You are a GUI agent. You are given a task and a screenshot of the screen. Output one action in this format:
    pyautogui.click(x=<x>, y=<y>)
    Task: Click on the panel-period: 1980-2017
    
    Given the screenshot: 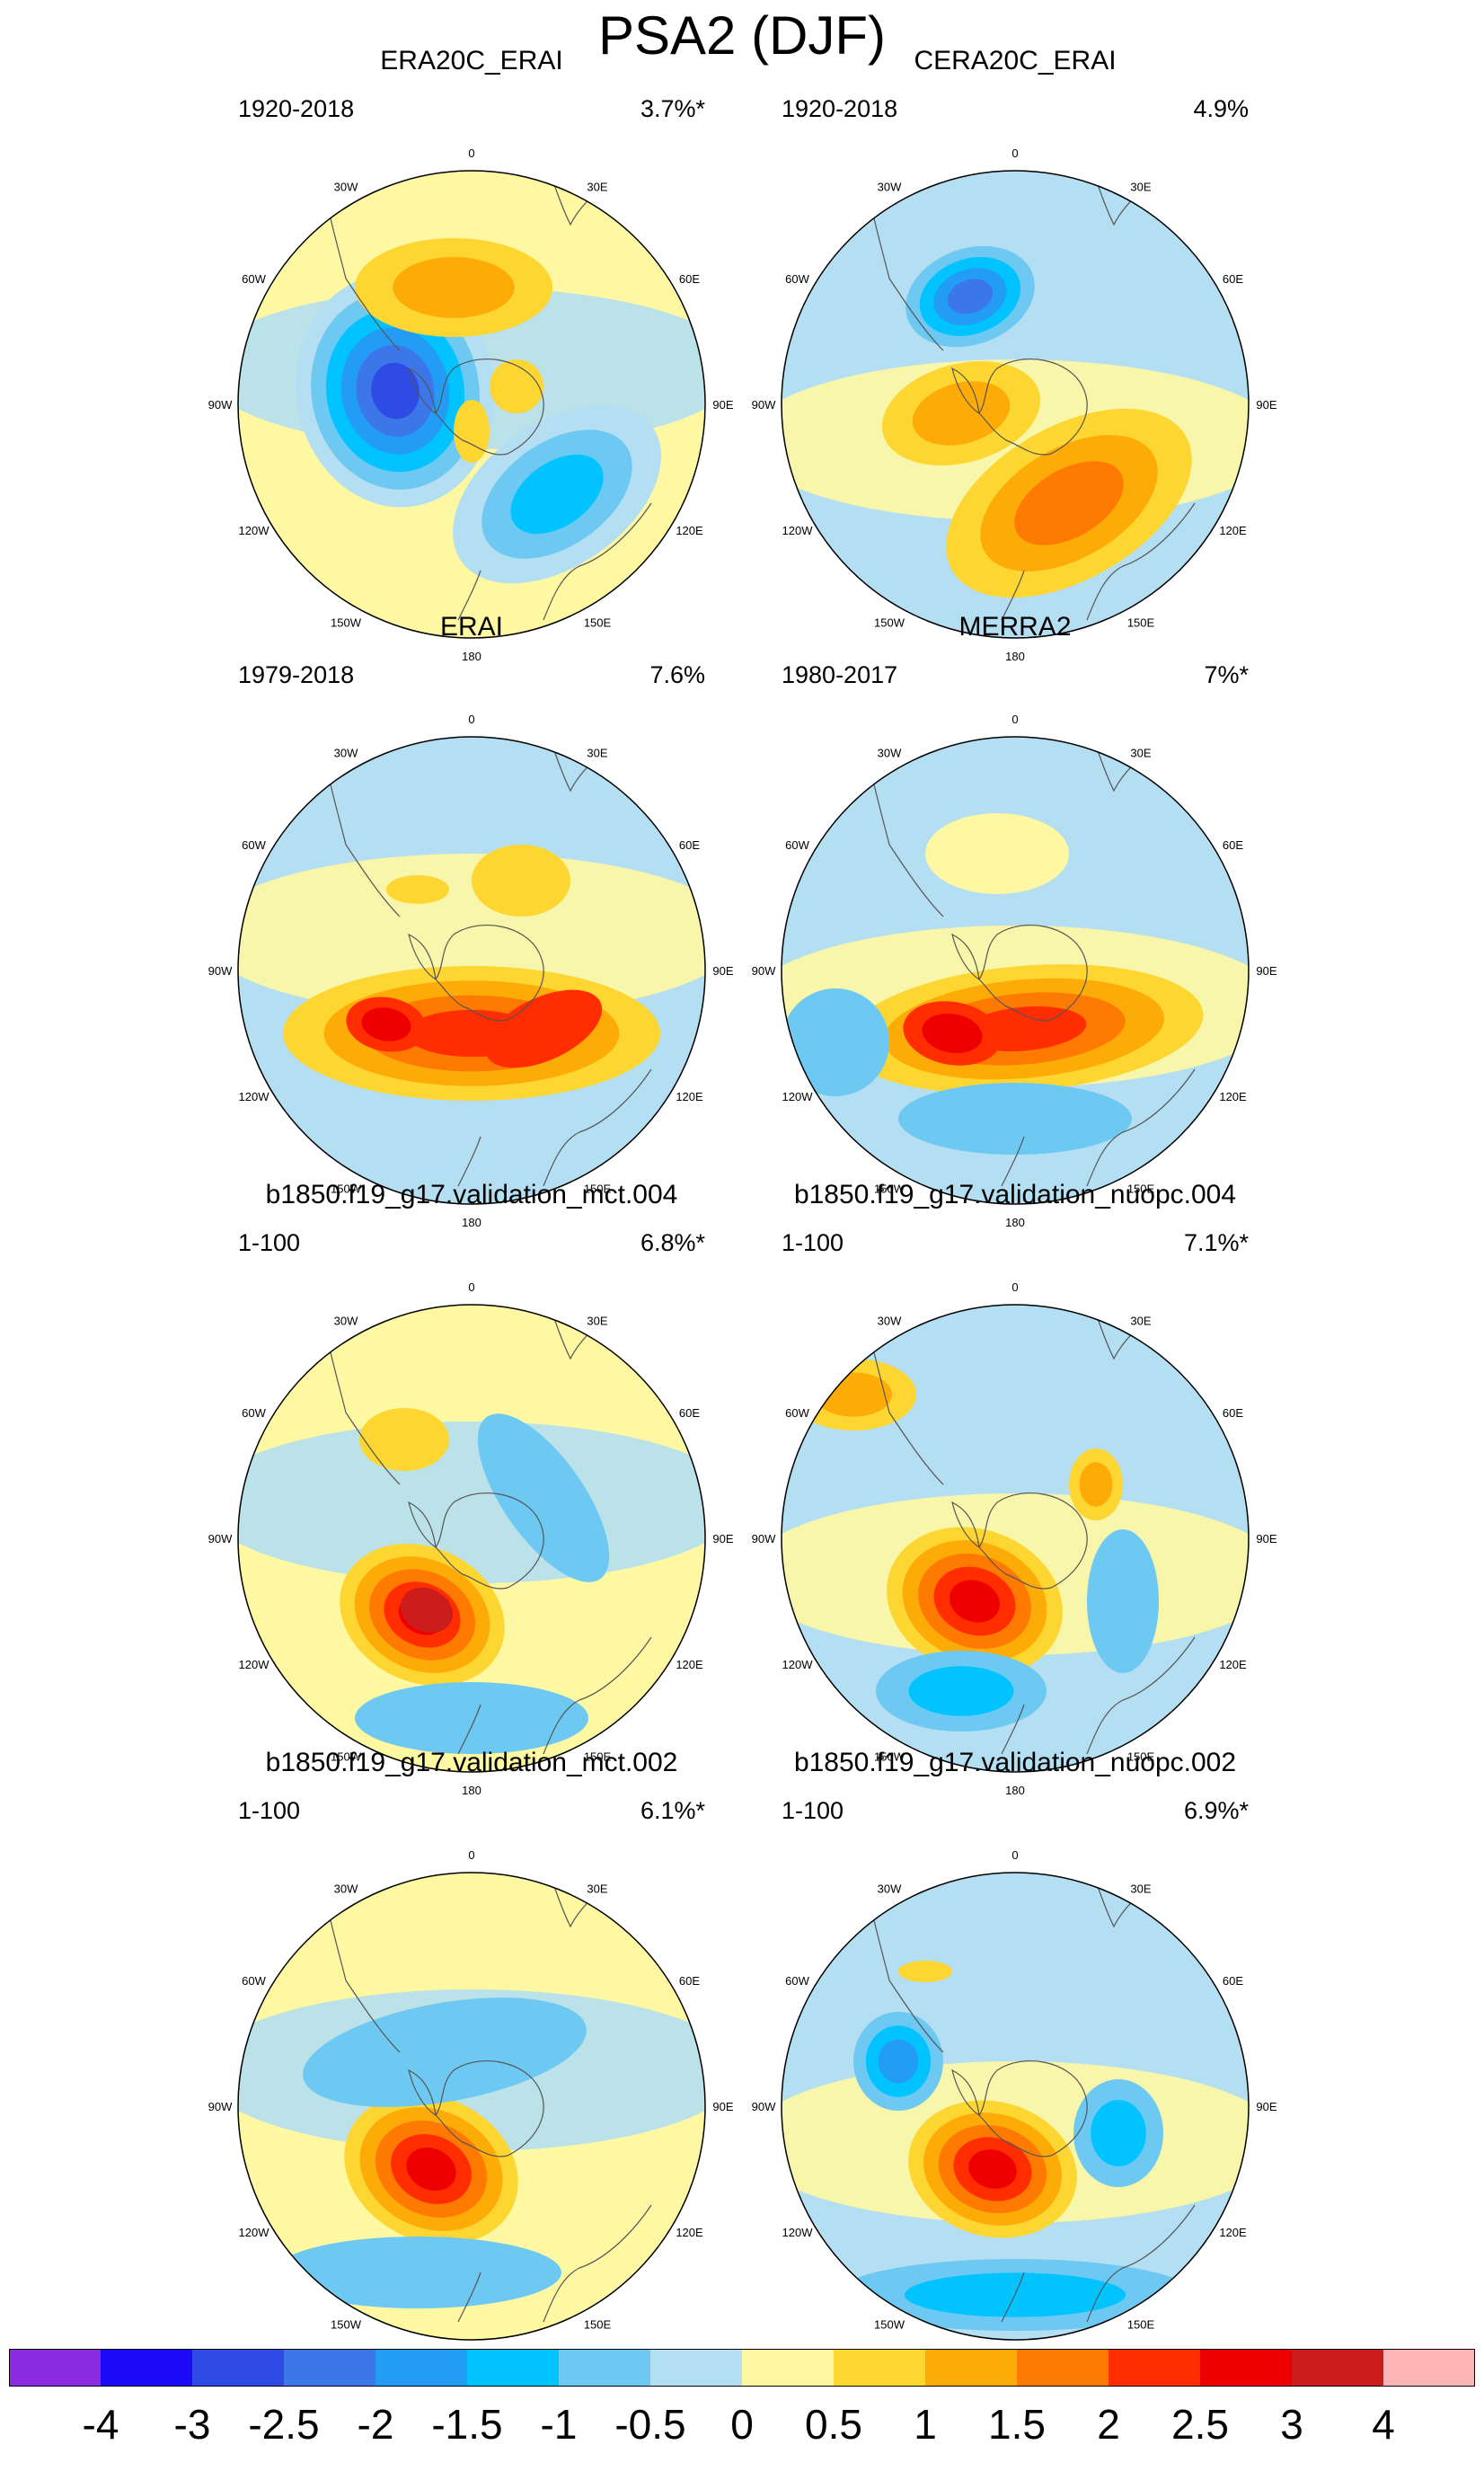 What is the action you would take?
    pyautogui.click(x=840, y=674)
    